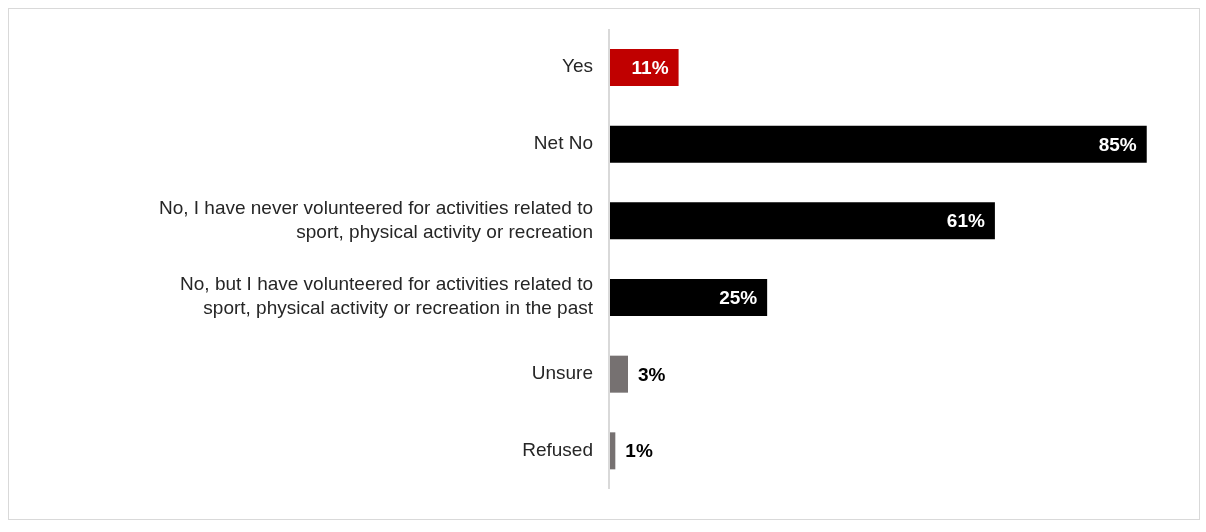 The width and height of the screenshot is (1206, 532). What do you see at coordinates (639, 451) in the screenshot?
I see `data-label: 1%` at bounding box center [639, 451].